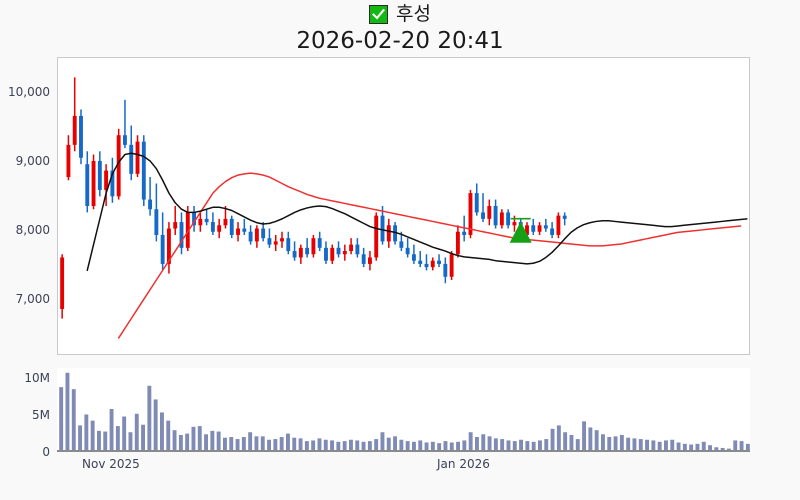 The image size is (800, 500). Describe the element at coordinates (32, 299) in the screenshot. I see `price-tick-7000: 7,000` at that location.